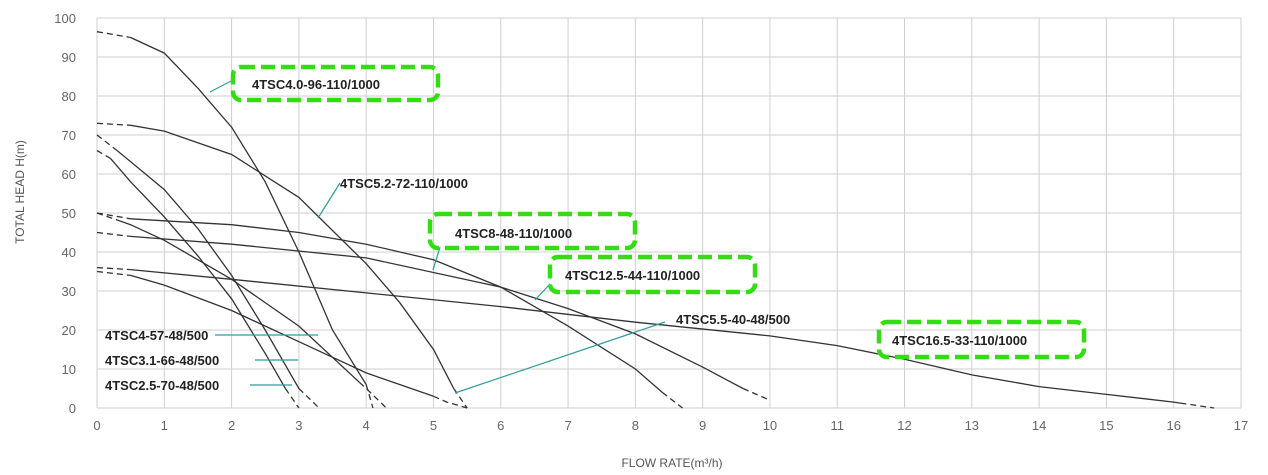 The image size is (1268, 475). I want to click on x-tick-label: 2, so click(231, 425).